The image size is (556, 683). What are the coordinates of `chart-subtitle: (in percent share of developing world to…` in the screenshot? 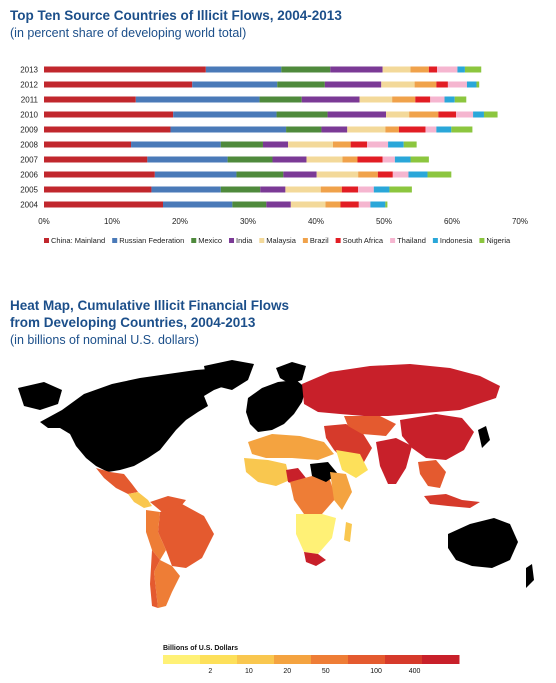 It's located at (128, 33).